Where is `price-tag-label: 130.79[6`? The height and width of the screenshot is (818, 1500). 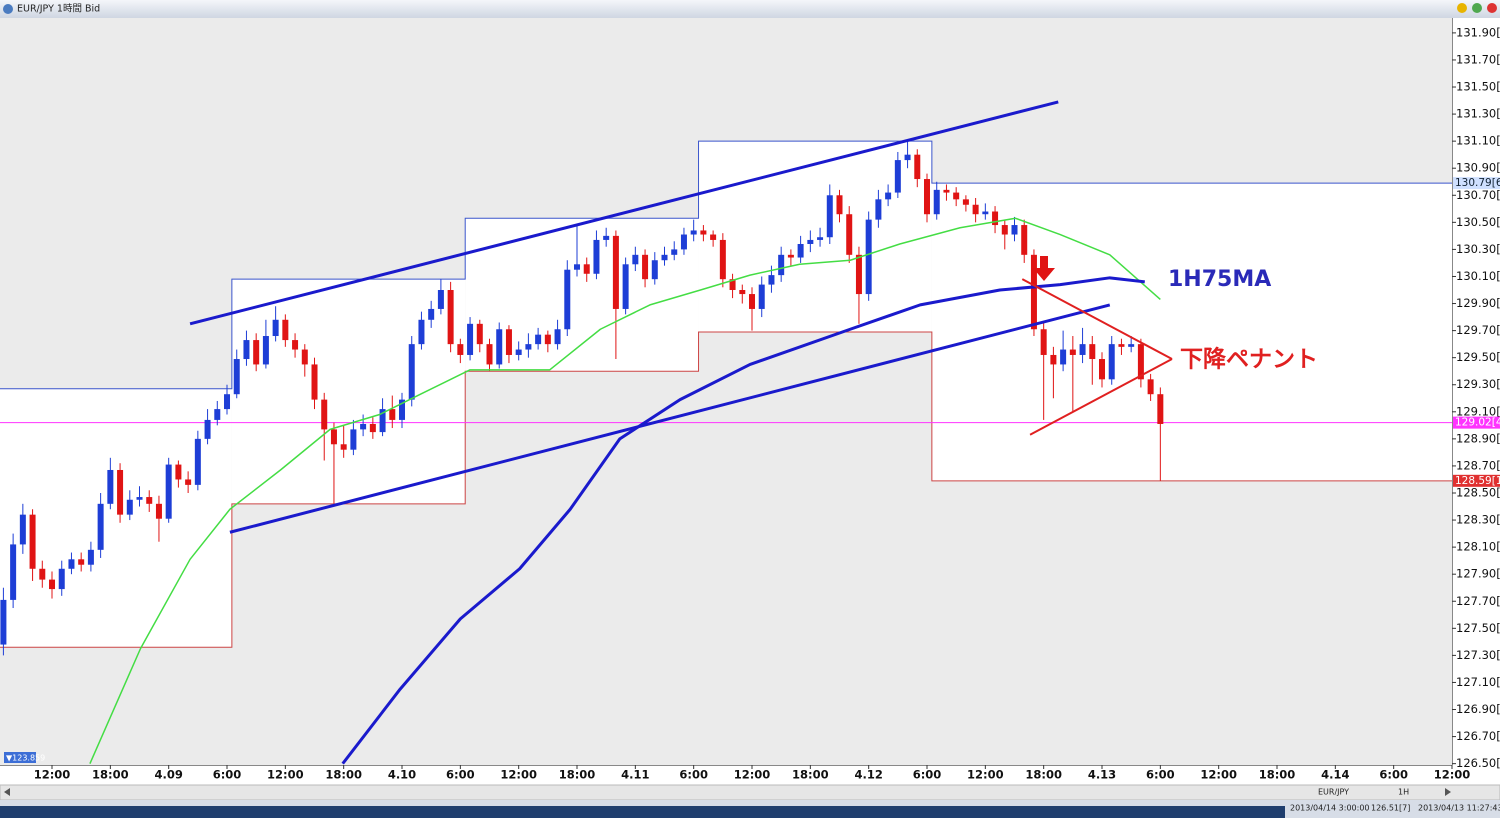
price-tag-label: 130.79[6 is located at coordinates (1477, 183).